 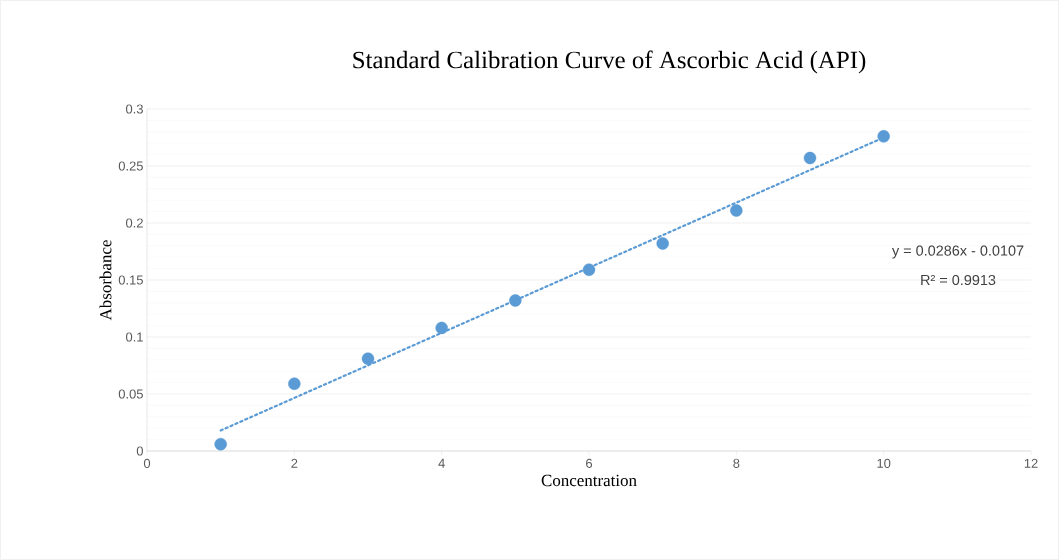 I want to click on y-tick-label: 0.1, so click(x=134, y=337).